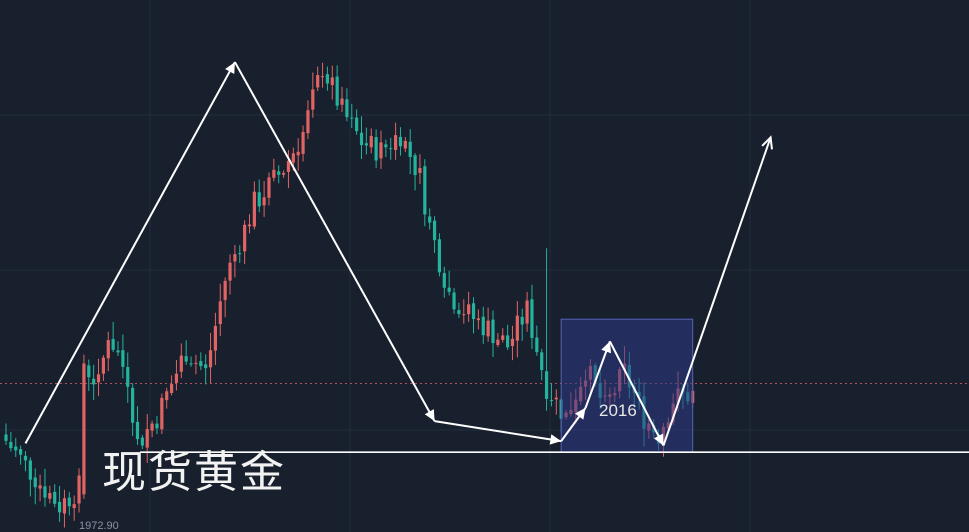  What do you see at coordinates (99, 526) in the screenshot?
I see `low-price-label: 1972.90` at bounding box center [99, 526].